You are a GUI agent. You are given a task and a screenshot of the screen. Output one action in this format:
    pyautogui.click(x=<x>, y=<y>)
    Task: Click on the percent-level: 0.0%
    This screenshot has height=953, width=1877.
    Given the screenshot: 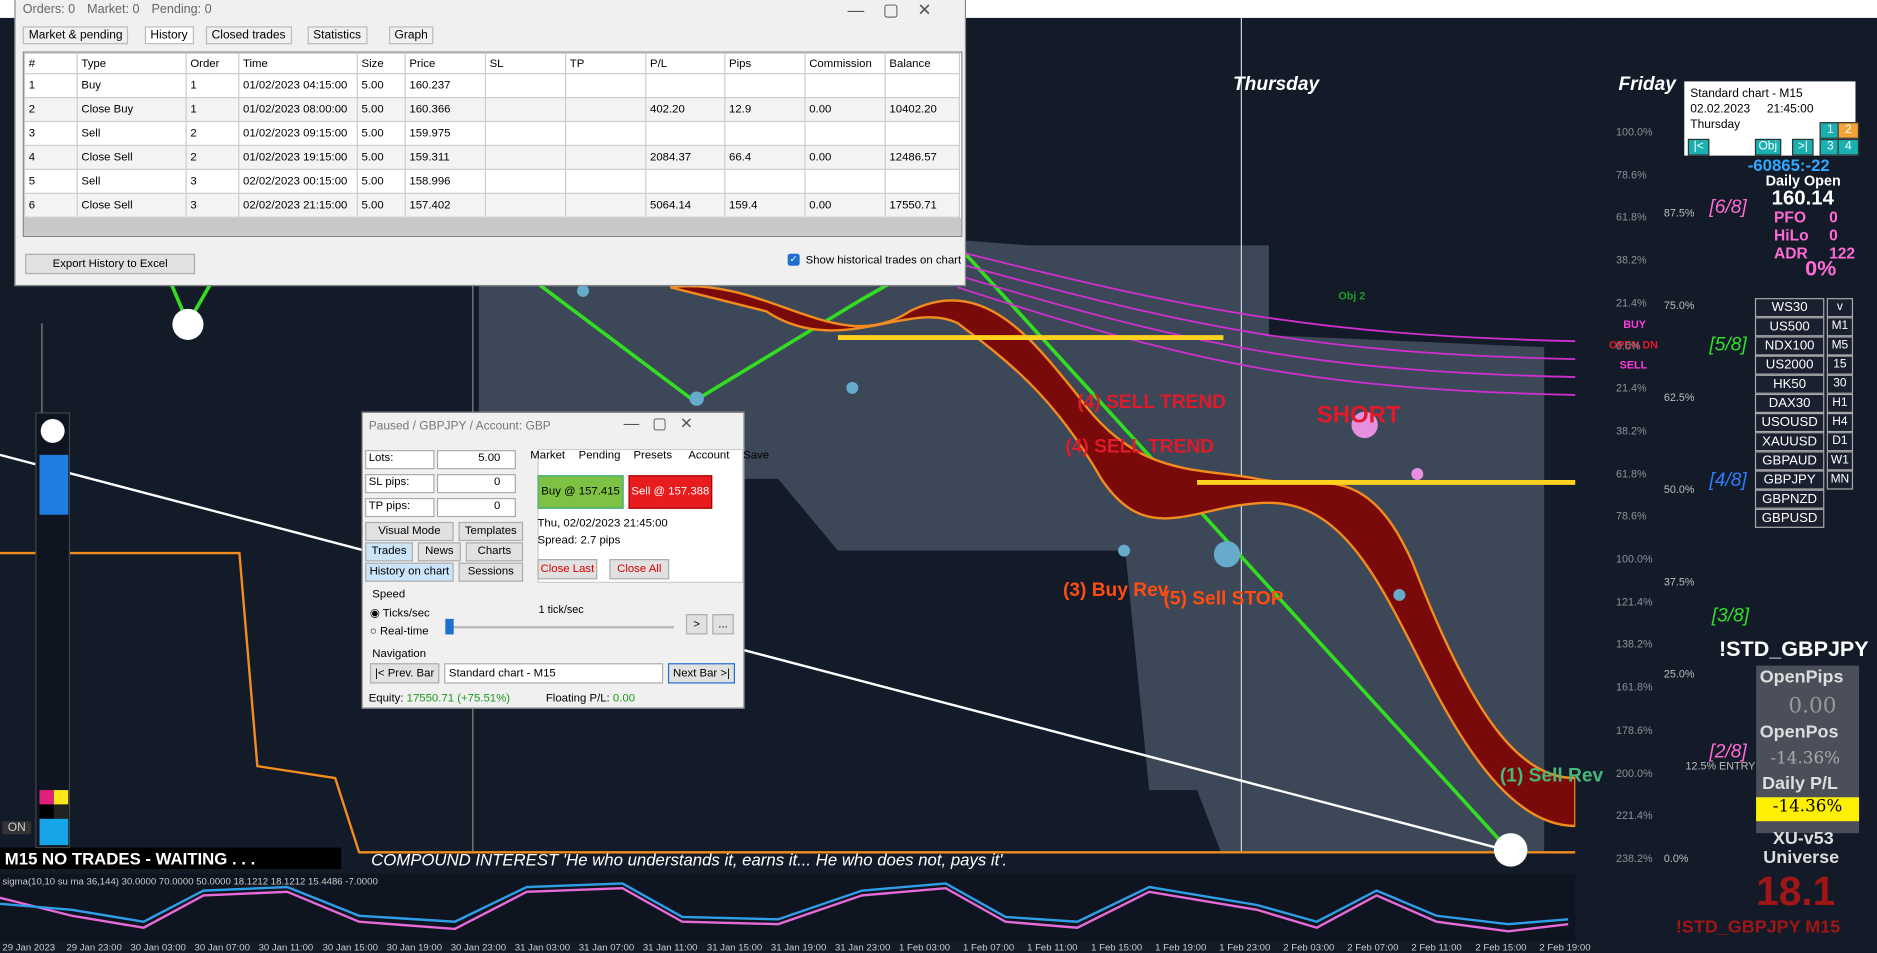 What is the action you would take?
    pyautogui.click(x=1676, y=858)
    